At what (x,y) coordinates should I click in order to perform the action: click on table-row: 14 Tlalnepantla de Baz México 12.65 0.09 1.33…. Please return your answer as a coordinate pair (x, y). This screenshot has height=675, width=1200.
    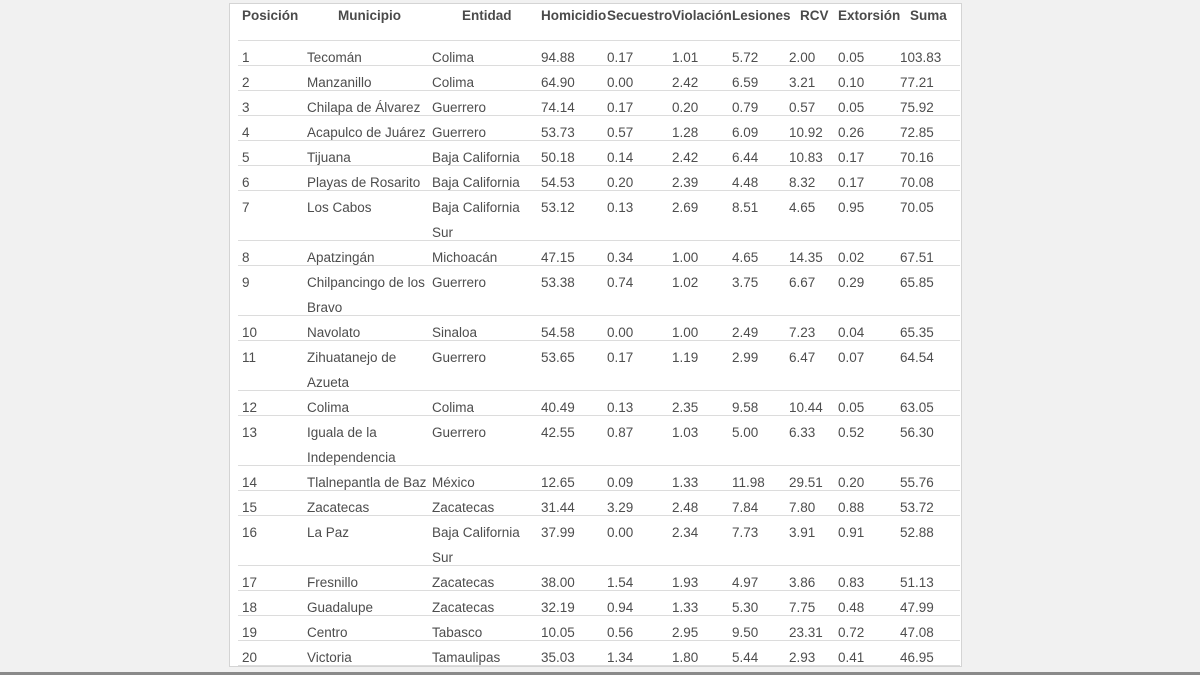
    Looking at the image, I should click on (595, 478).